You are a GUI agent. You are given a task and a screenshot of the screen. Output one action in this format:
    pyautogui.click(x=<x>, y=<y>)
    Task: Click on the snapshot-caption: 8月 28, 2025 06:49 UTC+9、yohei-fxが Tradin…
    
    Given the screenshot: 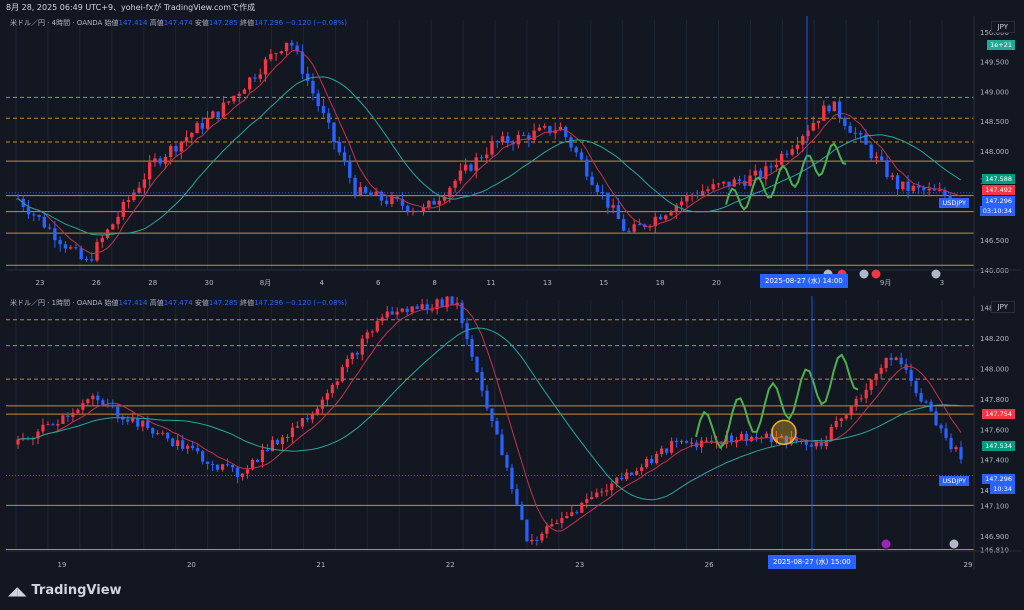 What is the action you would take?
    pyautogui.click(x=131, y=7)
    